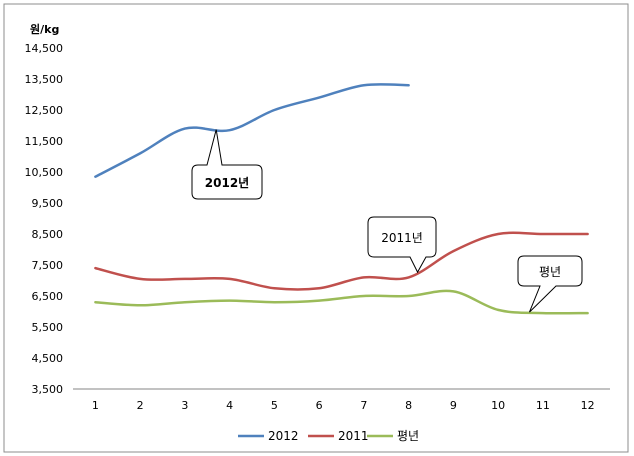 The width and height of the screenshot is (634, 456). I want to click on x-tick-label: 5, so click(274, 405).